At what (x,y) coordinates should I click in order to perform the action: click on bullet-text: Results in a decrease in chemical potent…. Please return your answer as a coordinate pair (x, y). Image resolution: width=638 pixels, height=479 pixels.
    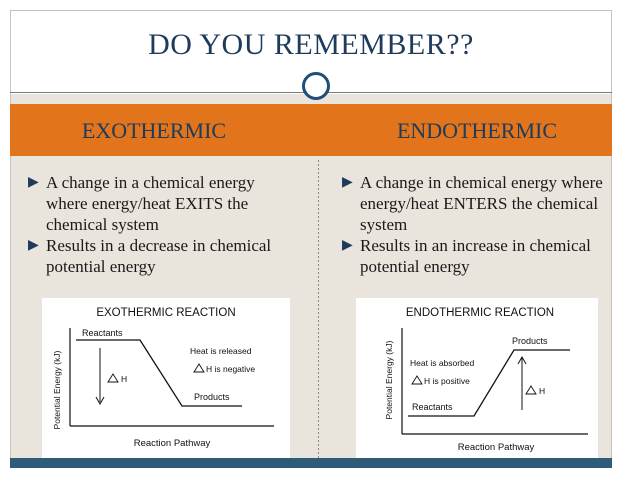
    Looking at the image, I should click on (159, 256).